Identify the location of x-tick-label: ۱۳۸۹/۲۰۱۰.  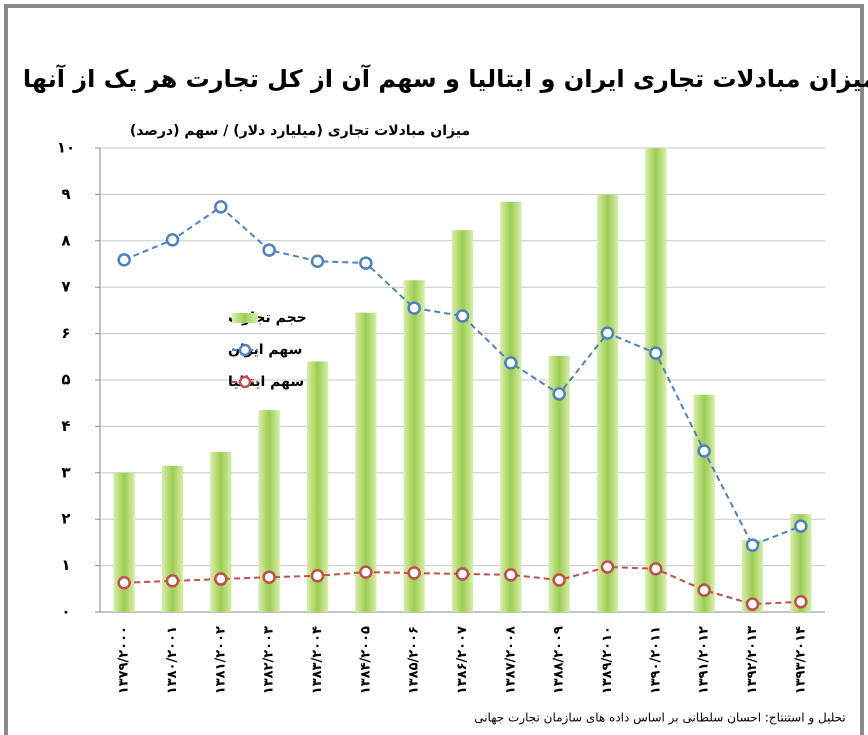
(607, 660).